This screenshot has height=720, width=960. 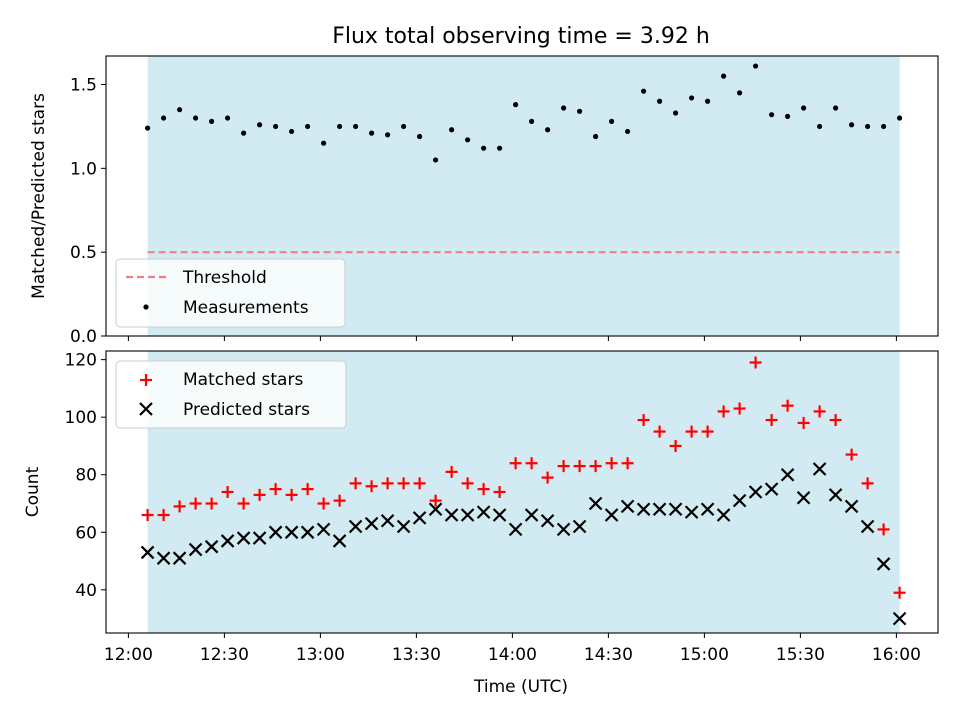 I want to click on count-y-tick-label: 120, so click(x=81, y=361).